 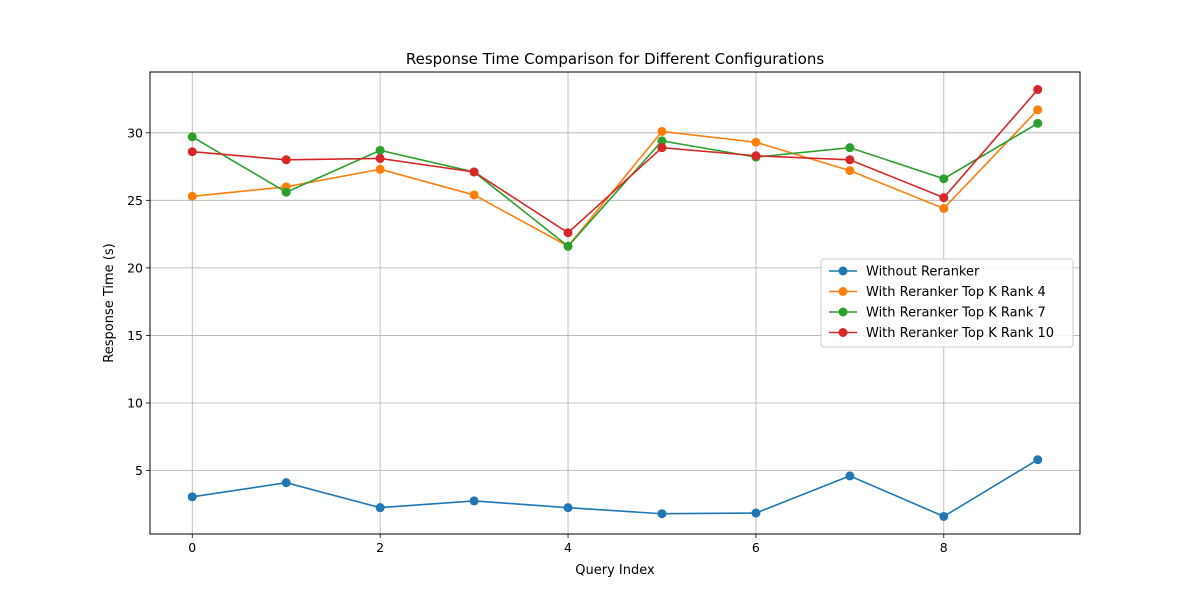 I want to click on legend-item: Without Reranker, so click(x=904, y=272).